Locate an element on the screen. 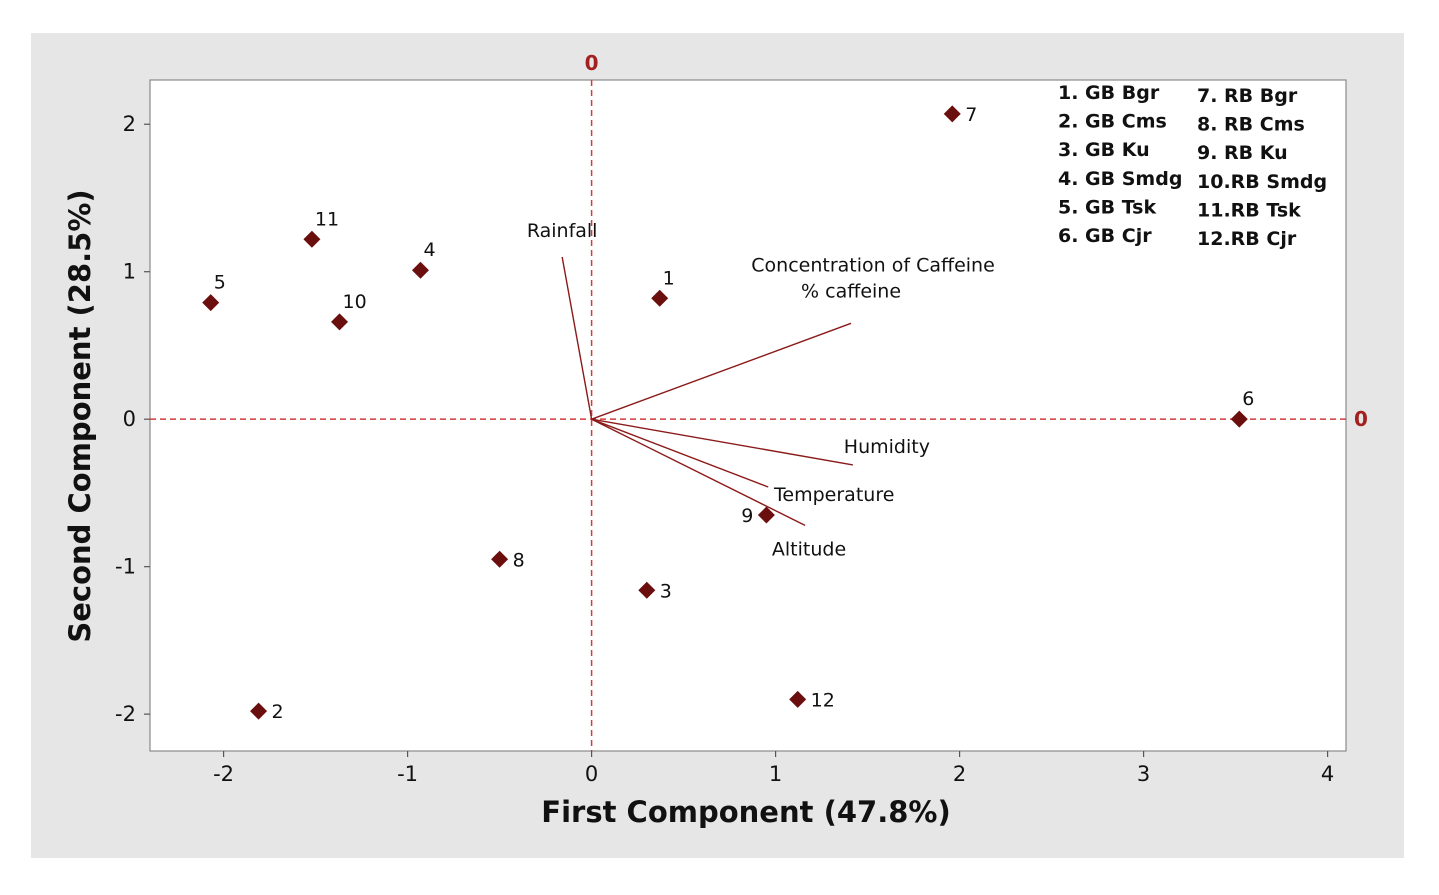 The image size is (1439, 895). x-tick-label: 2 is located at coordinates (959, 774).